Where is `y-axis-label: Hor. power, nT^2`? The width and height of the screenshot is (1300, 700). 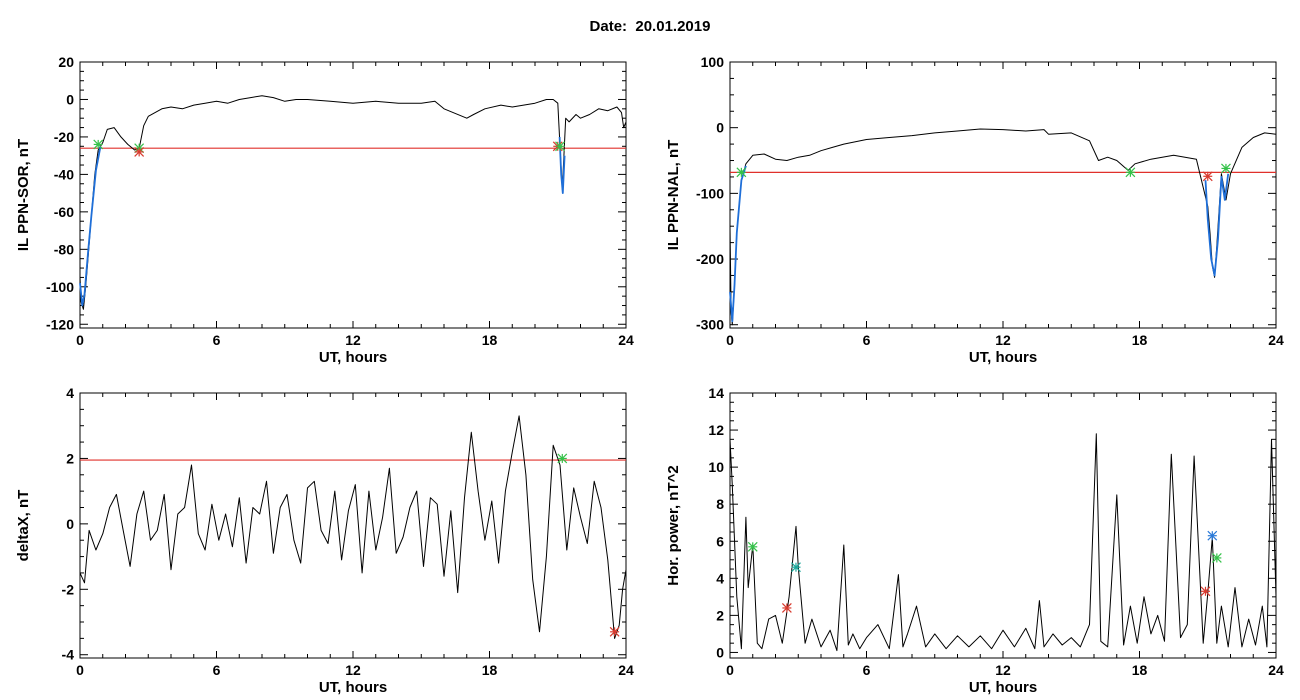
y-axis-label: Hor. power, nT^2 is located at coordinates (673, 525).